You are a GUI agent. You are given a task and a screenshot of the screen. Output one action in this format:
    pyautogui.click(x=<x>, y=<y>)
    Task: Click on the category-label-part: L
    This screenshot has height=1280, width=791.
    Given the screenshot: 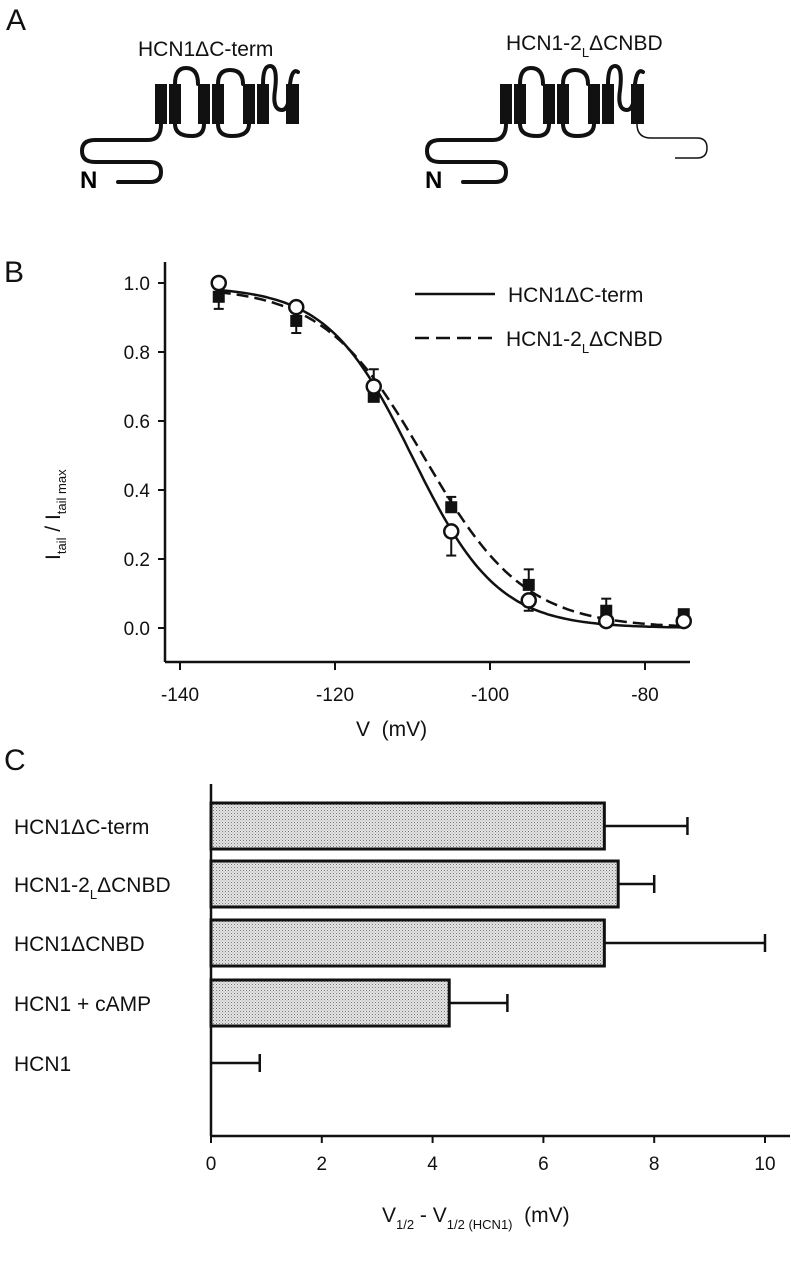 What is the action you would take?
    pyautogui.click(x=93, y=894)
    